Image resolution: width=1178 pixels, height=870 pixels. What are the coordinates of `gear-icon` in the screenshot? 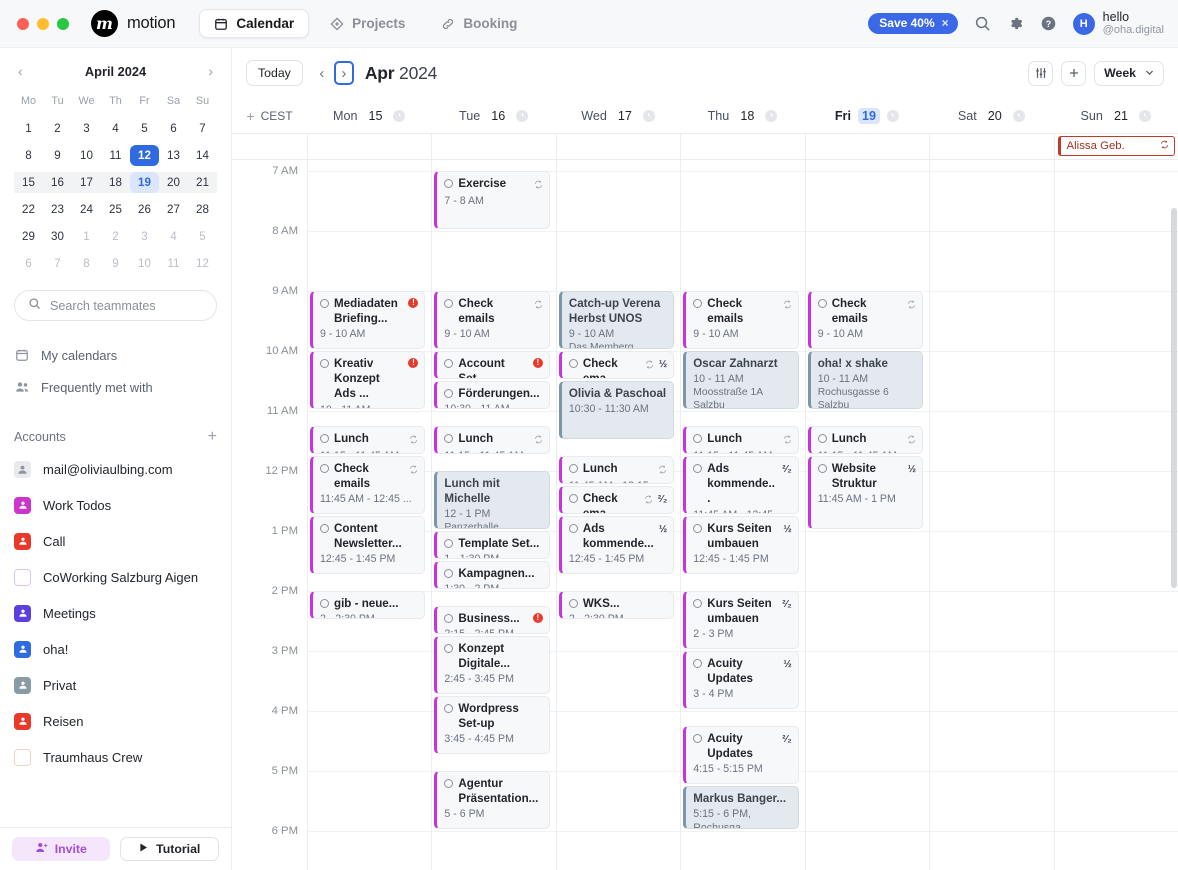 It's located at (1015, 23).